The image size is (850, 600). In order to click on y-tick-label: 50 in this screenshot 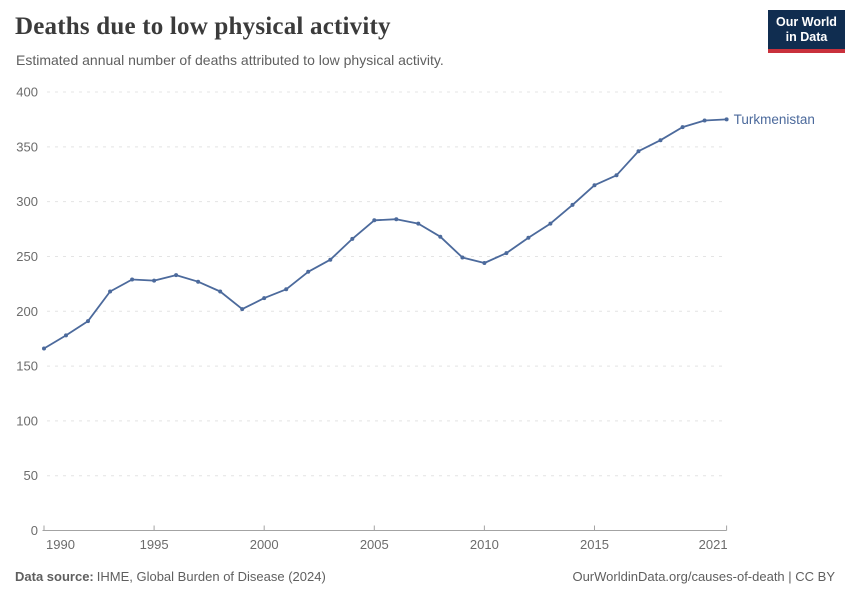, I will do `click(31, 475)`.